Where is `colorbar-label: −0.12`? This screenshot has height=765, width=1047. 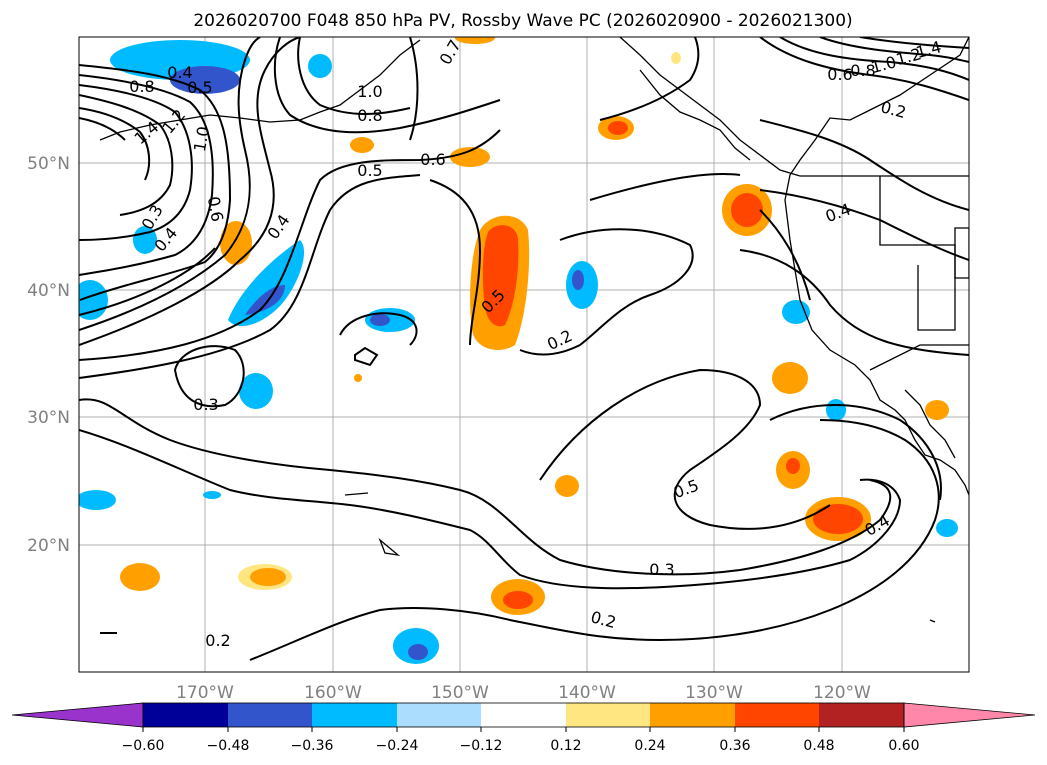 colorbar-label: −0.12 is located at coordinates (481, 746).